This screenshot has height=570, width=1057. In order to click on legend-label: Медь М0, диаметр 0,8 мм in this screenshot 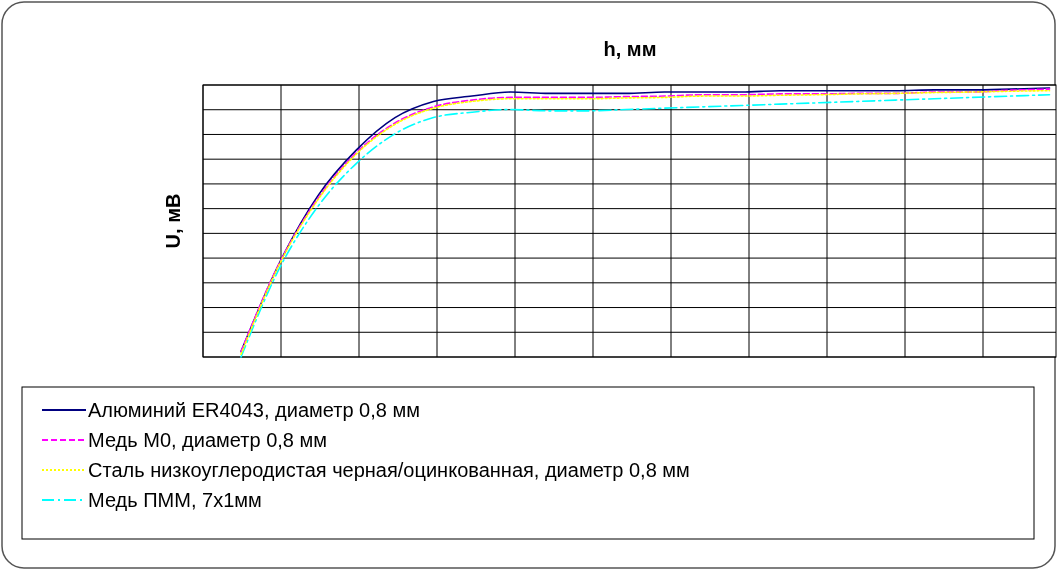, I will do `click(207, 440)`.